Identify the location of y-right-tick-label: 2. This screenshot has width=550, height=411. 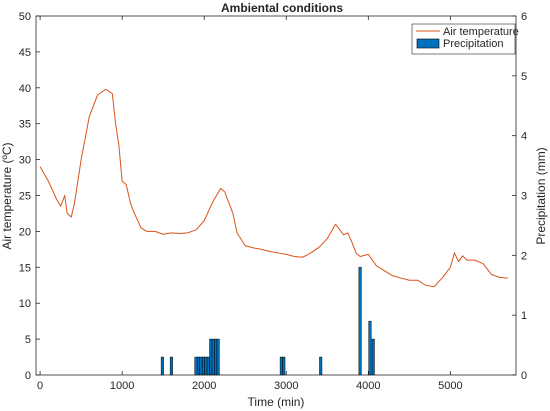
(524, 256).